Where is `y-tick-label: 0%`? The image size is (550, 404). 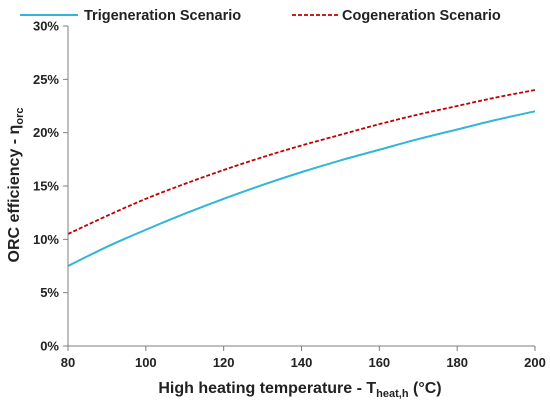 y-tick-label: 0% is located at coordinates (49, 346).